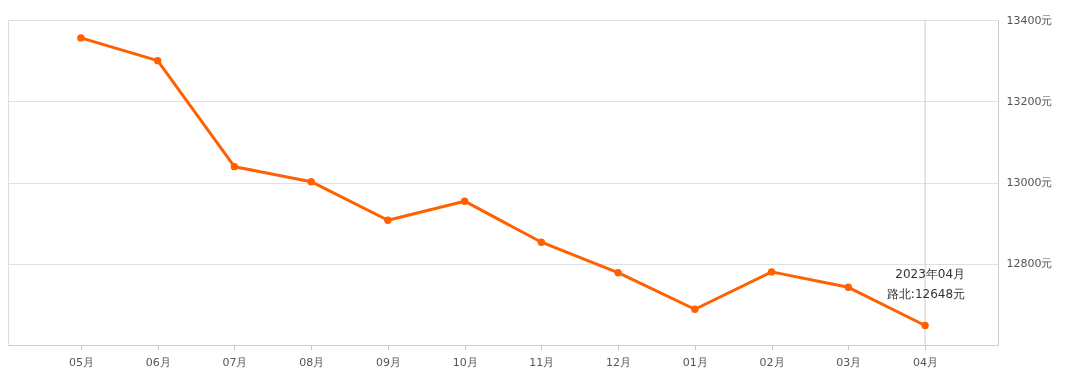  What do you see at coordinates (158, 362) in the screenshot?
I see `x-tick-label: 06月` at bounding box center [158, 362].